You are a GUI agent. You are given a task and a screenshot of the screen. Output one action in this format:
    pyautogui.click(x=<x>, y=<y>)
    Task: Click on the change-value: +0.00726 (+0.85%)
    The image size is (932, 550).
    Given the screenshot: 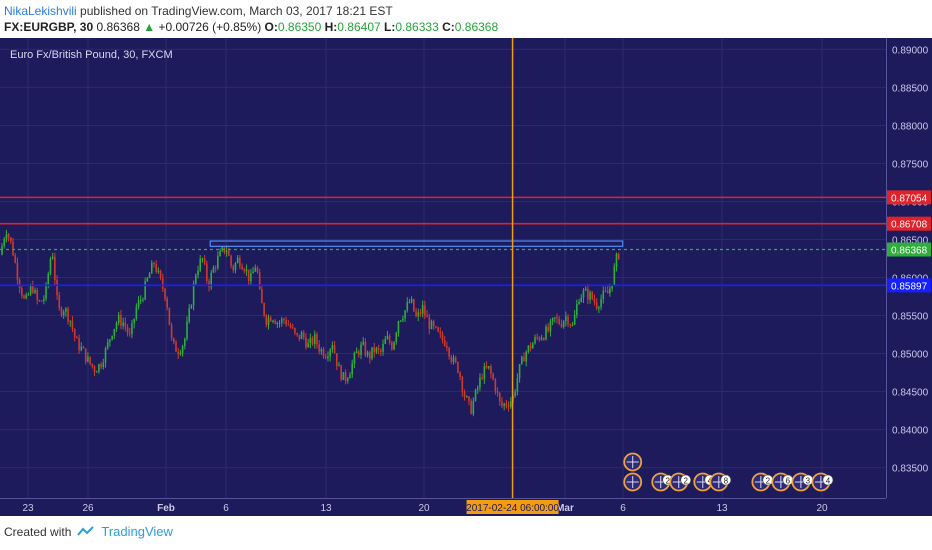 What is the action you would take?
    pyautogui.click(x=210, y=27)
    